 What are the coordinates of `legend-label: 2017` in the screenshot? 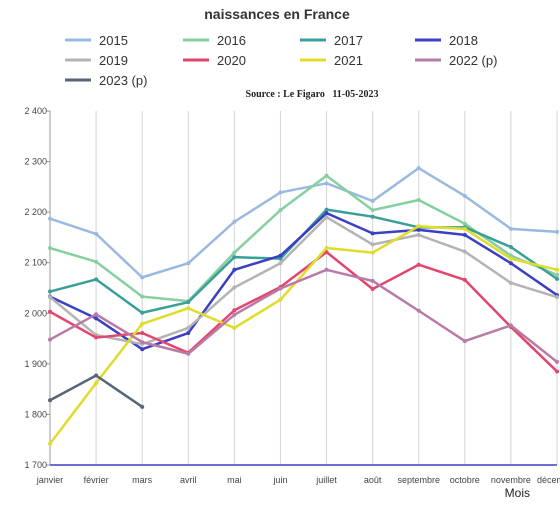 It's located at (348, 40).